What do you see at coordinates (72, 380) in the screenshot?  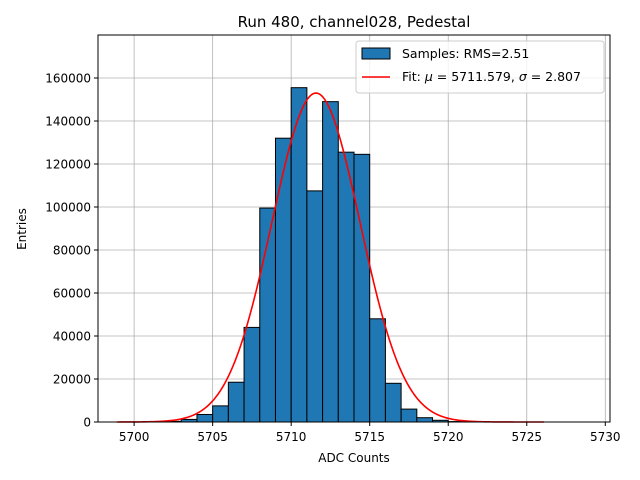 I see `y-tick-label: 20000` at bounding box center [72, 380].